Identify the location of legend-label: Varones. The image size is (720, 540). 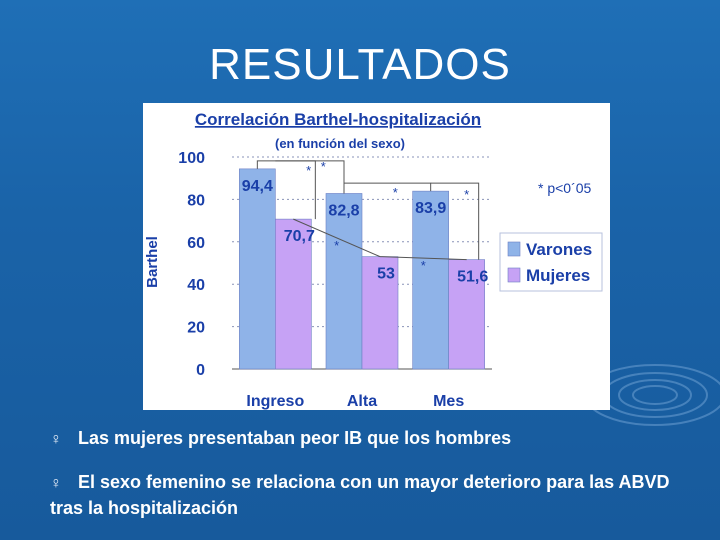
(559, 249).